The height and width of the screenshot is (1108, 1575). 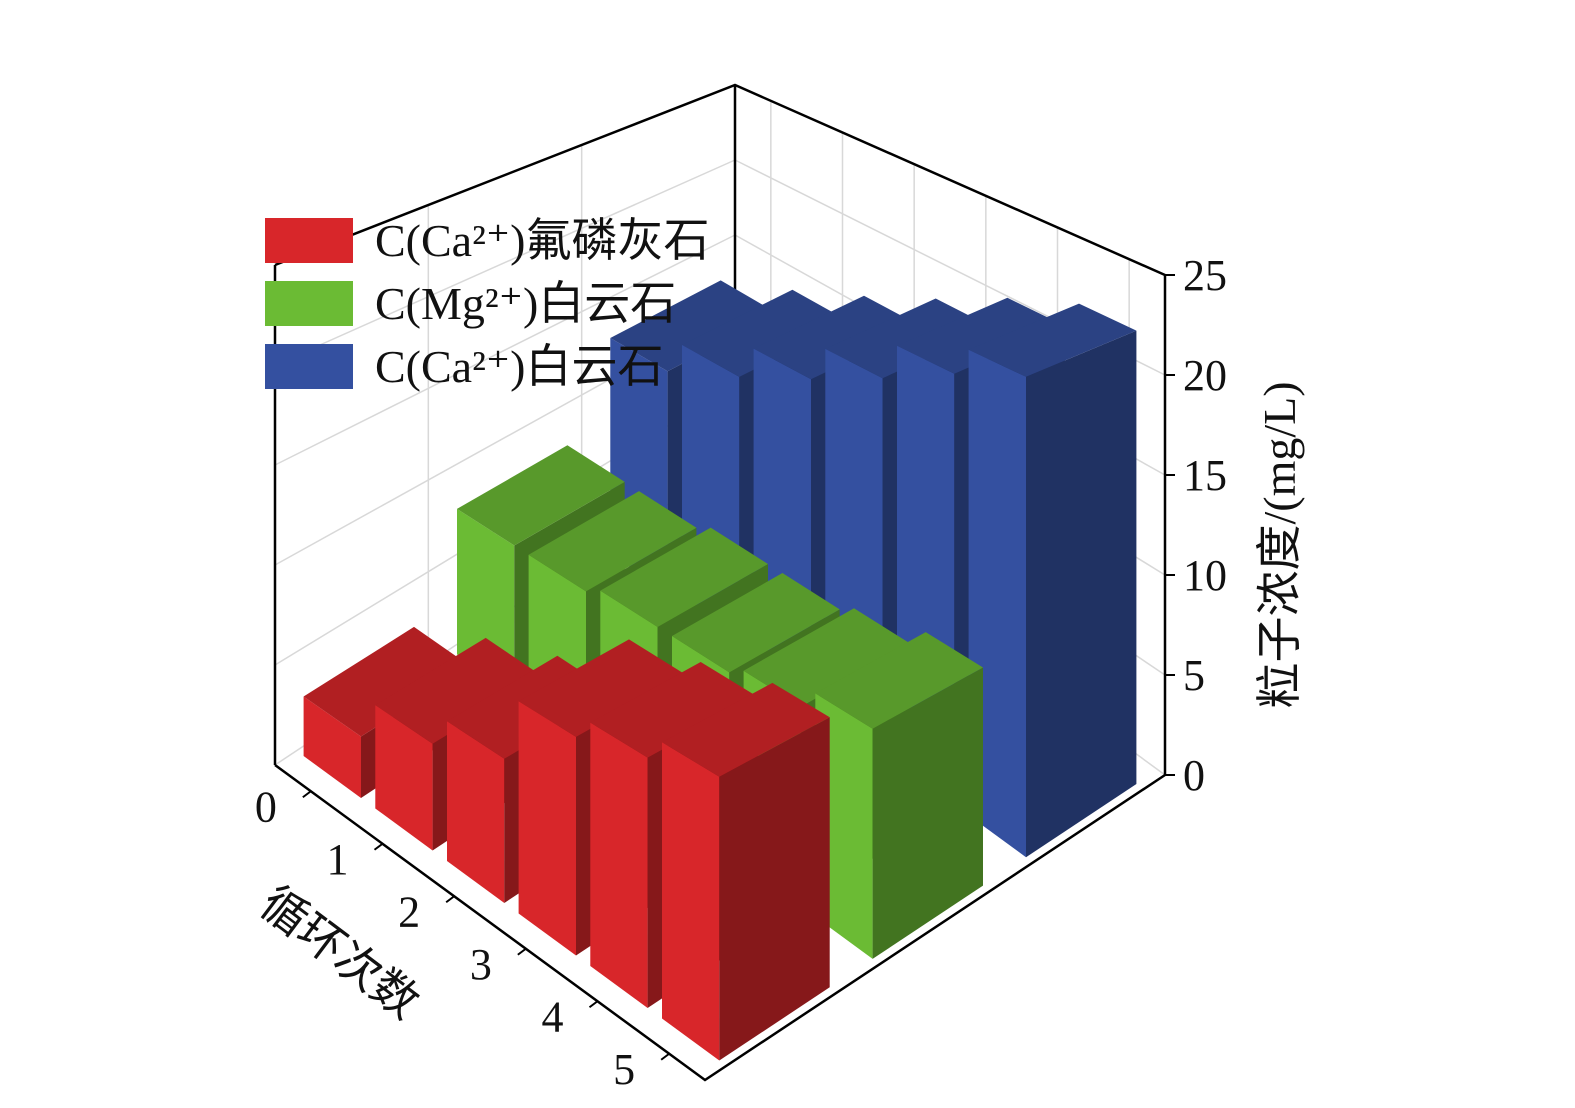 I want to click on legend-label: C(Ca²⁺)氟磷灰石, so click(x=542, y=240).